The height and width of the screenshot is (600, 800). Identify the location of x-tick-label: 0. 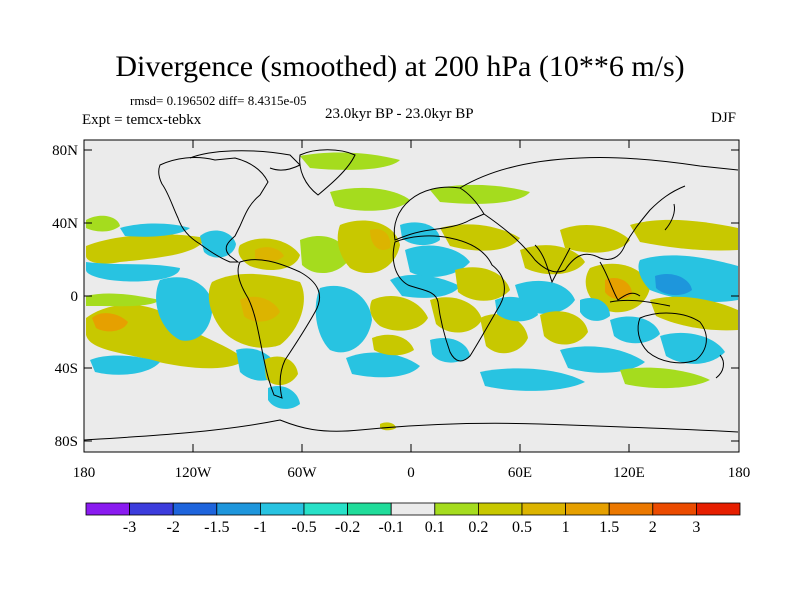
(411, 473).